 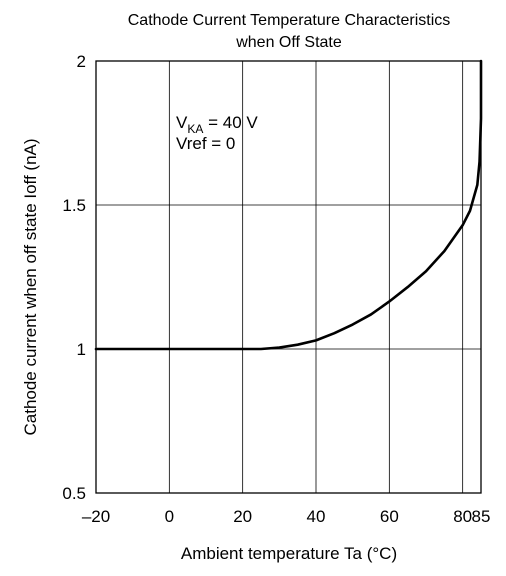 What do you see at coordinates (462, 516) in the screenshot?
I see `x-tick-label: 80` at bounding box center [462, 516].